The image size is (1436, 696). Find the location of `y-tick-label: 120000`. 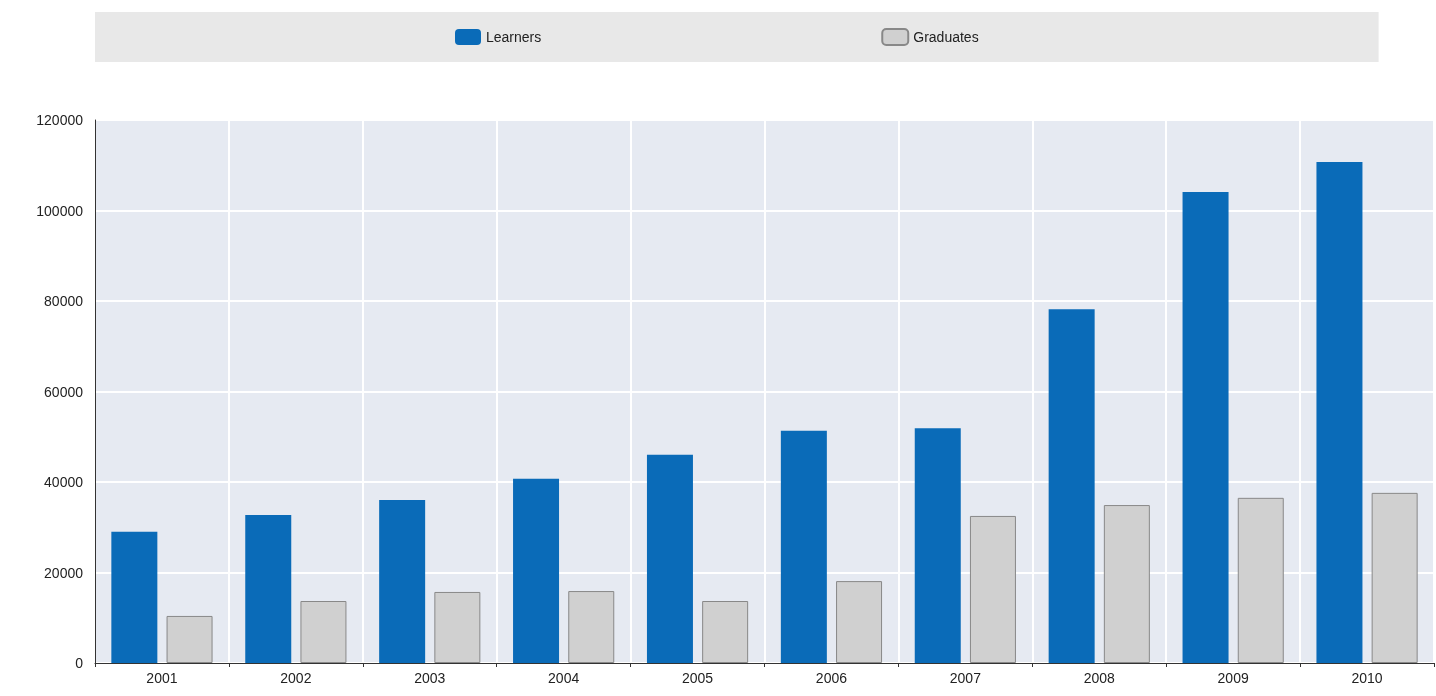

y-tick-label: 120000 is located at coordinates (60, 120).